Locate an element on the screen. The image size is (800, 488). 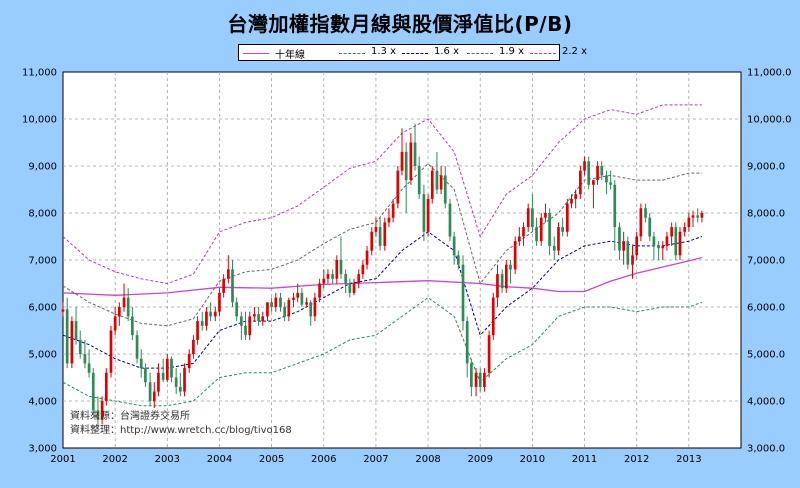
y-tick-right: 10,000.0 is located at coordinates (769, 120).